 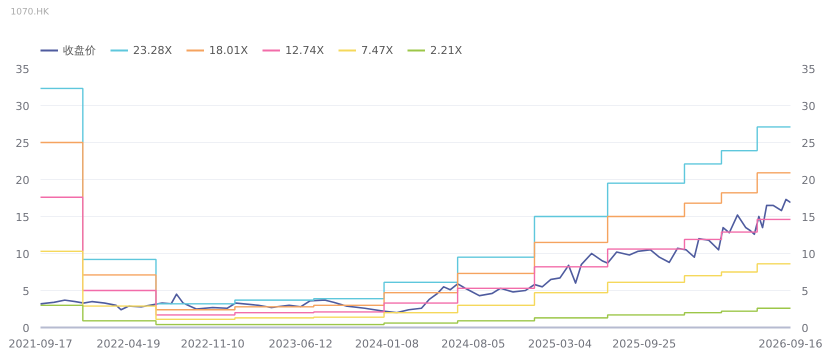 What do you see at coordinates (809, 143) in the screenshot?
I see `y2-tick-label: 25` at bounding box center [809, 143].